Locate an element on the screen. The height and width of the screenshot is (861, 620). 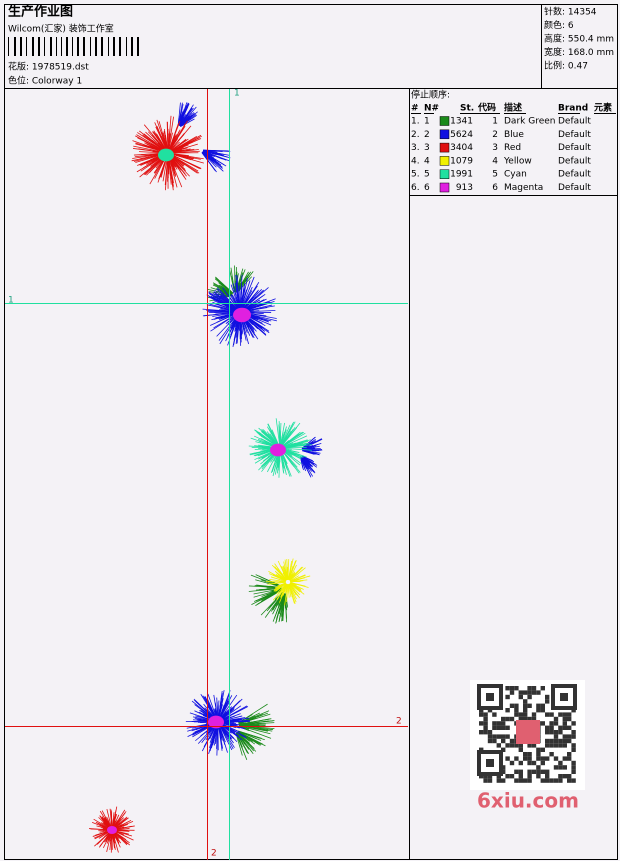
cell-index: 2. is located at coordinates (415, 135).